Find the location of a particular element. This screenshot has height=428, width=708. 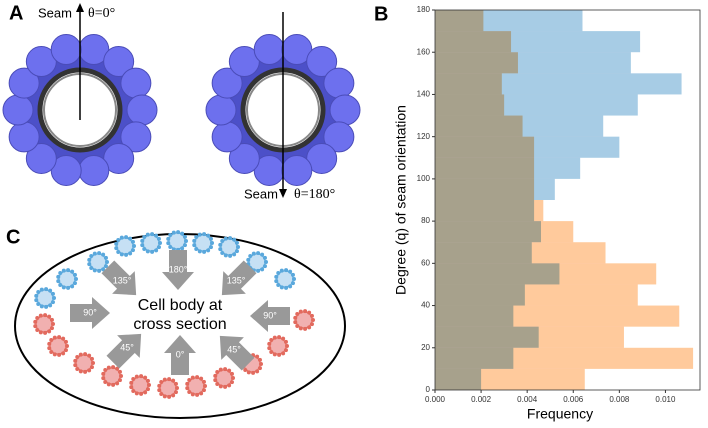

angle-label: θ=180° is located at coordinates (314, 194).